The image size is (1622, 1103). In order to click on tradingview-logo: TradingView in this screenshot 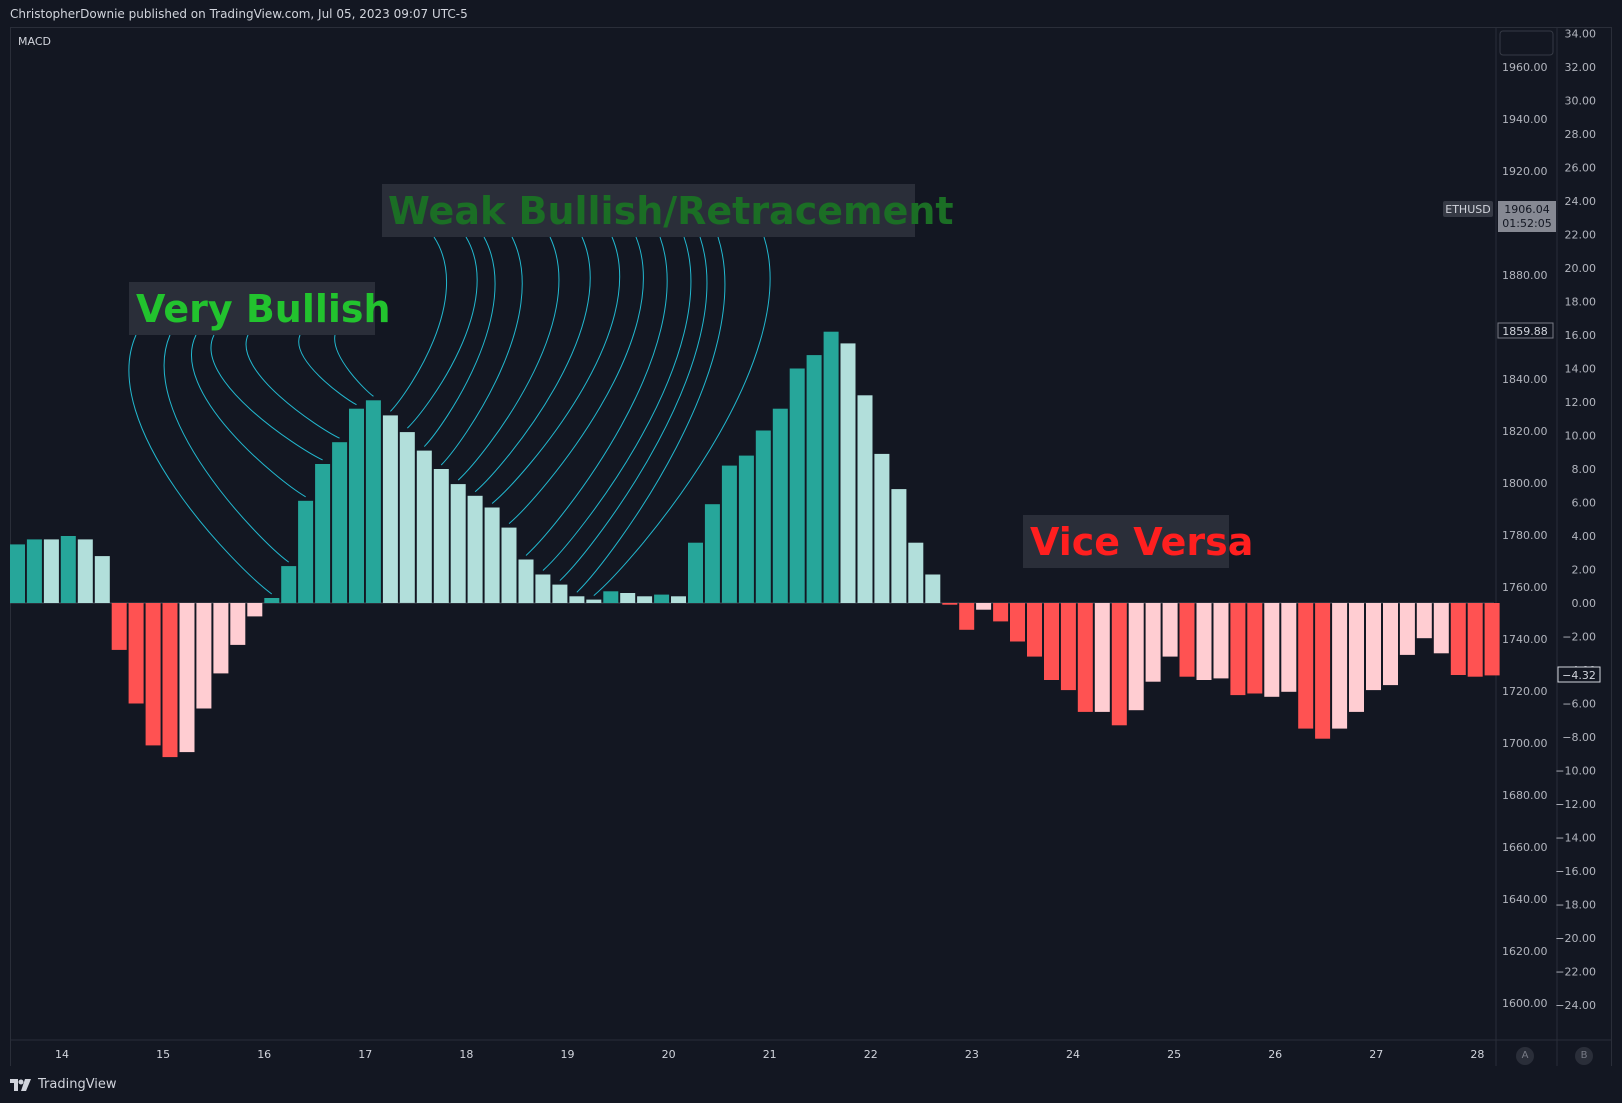, I will do `click(63, 1084)`.